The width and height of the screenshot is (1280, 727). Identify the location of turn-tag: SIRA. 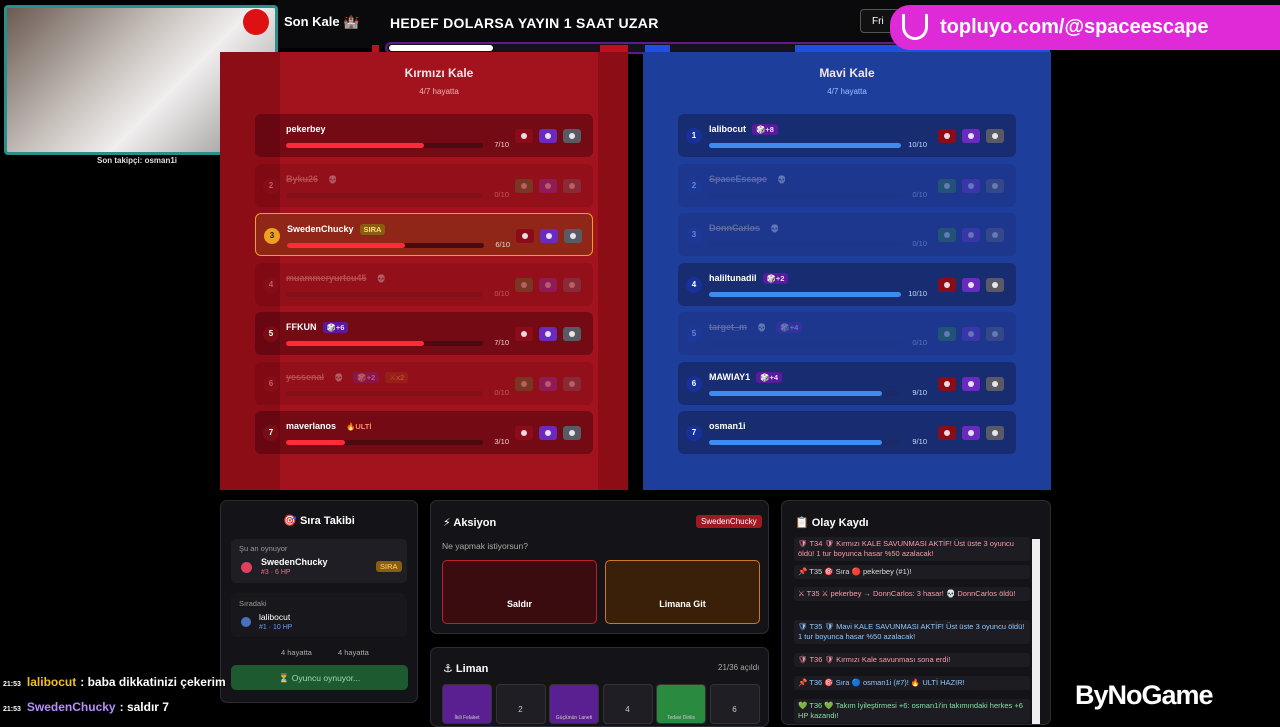
(389, 566).